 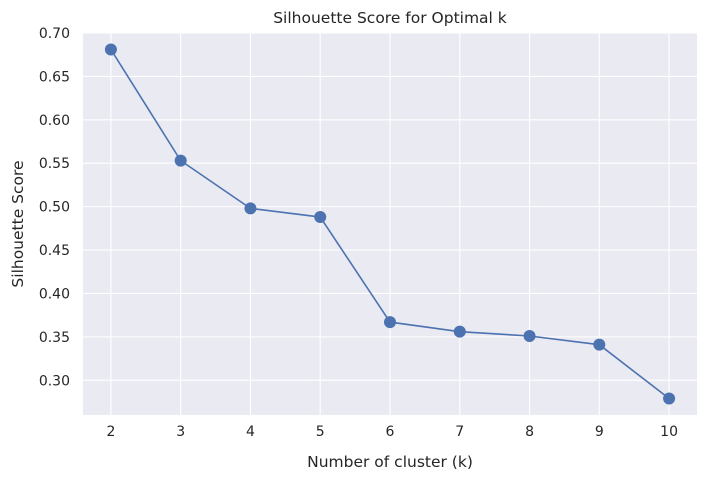 I want to click on x-tick-label: 4, so click(x=250, y=432).